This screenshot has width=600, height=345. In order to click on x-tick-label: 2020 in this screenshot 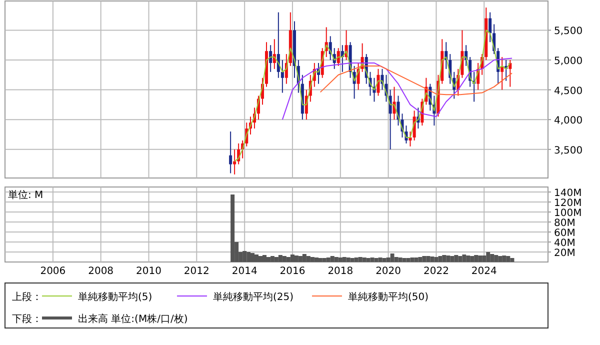, I will do `click(389, 271)`.